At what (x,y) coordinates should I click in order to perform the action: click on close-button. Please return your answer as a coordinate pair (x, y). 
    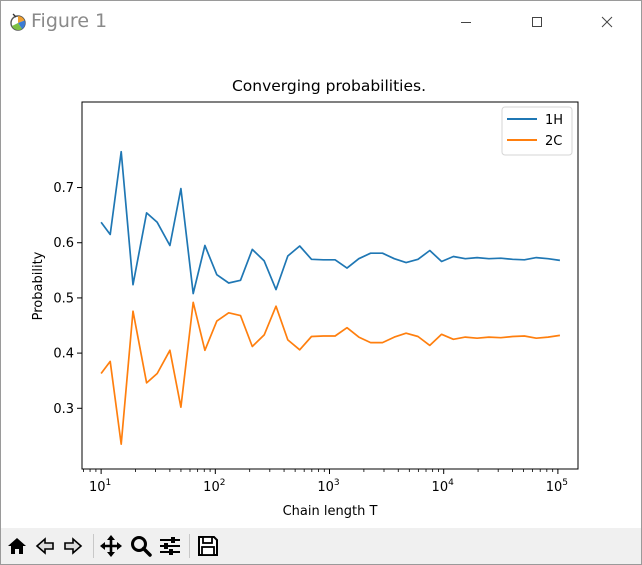
    Looking at the image, I should click on (607, 22).